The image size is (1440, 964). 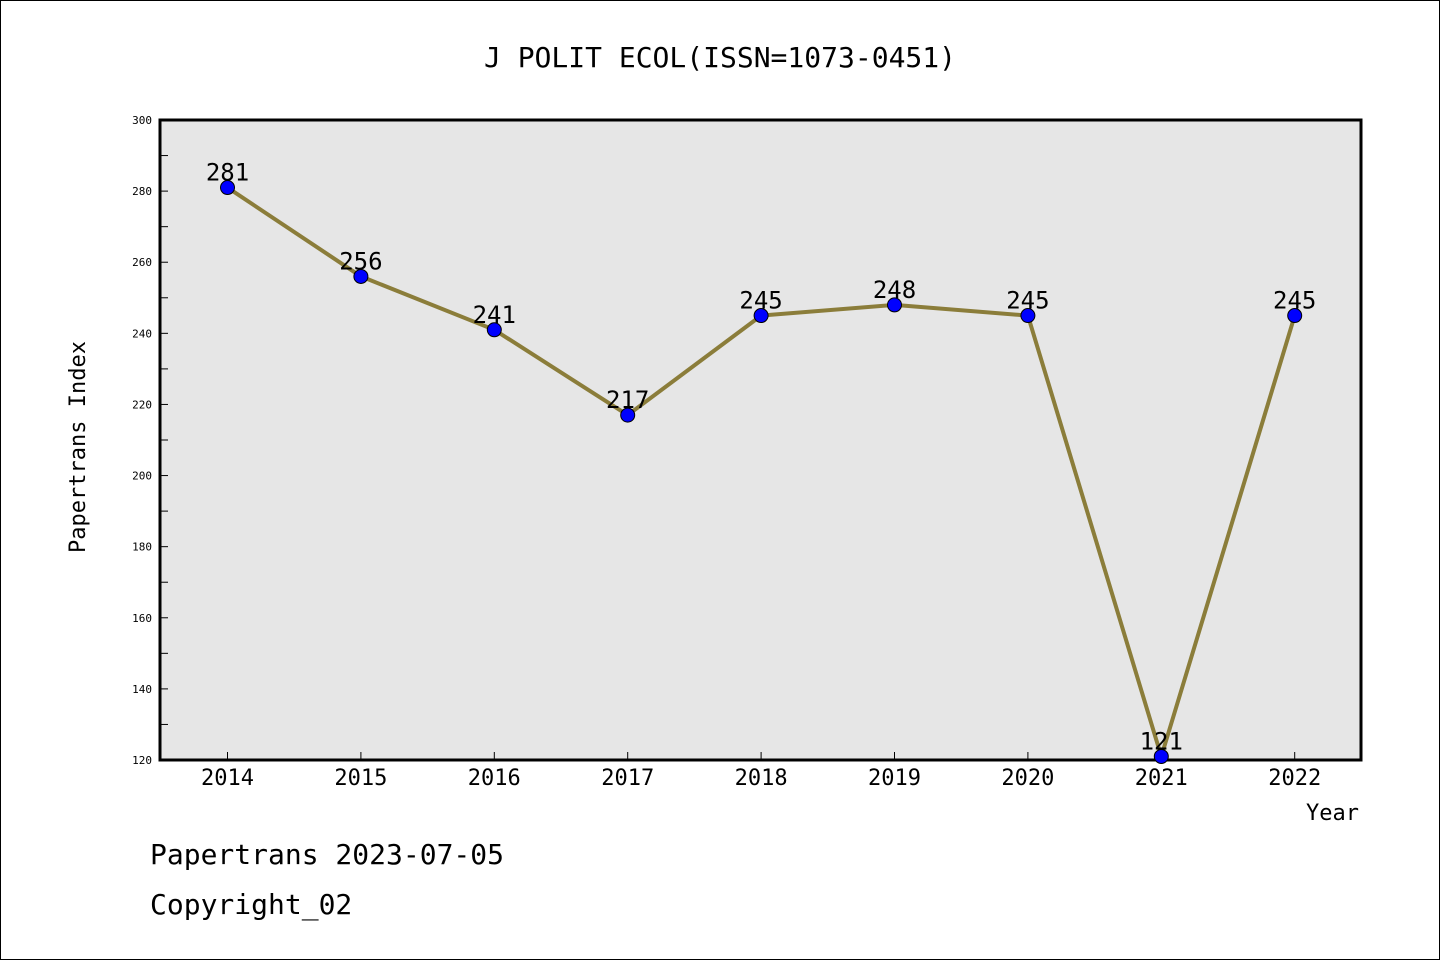 What do you see at coordinates (142, 333) in the screenshot?
I see `y-tick-label: 240` at bounding box center [142, 333].